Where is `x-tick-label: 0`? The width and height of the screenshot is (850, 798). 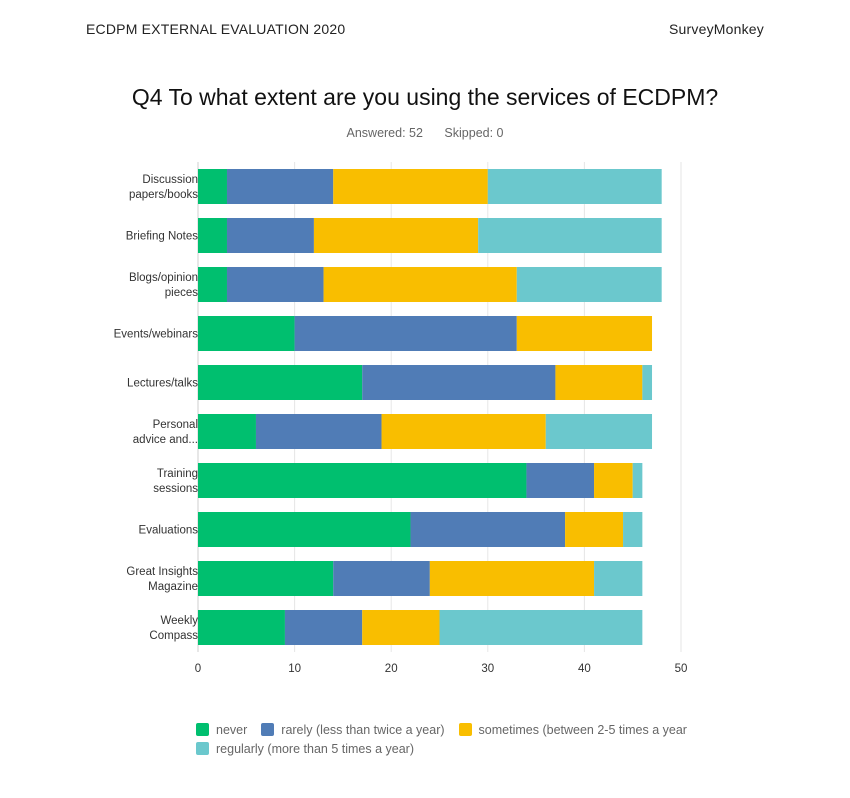 x-tick-label: 0 is located at coordinates (198, 669).